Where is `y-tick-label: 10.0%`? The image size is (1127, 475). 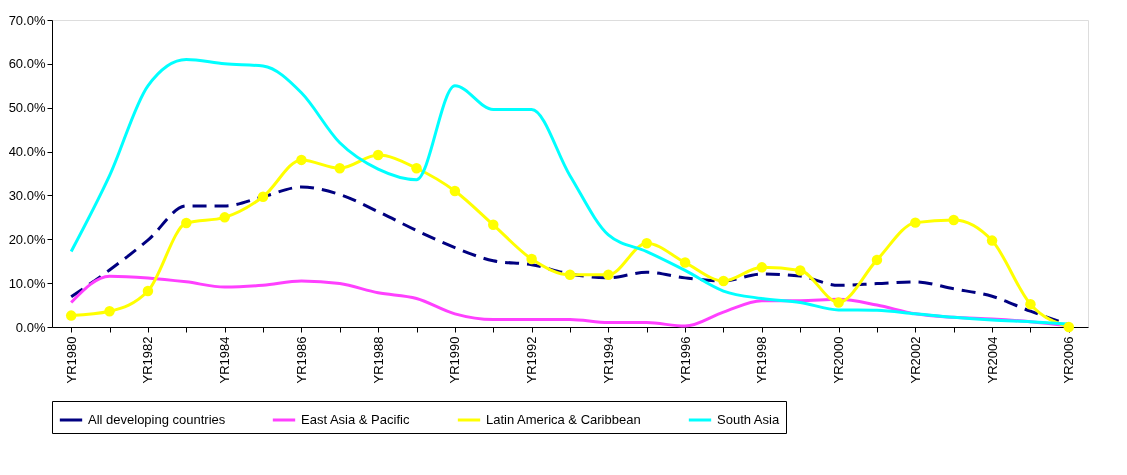 y-tick-label: 10.0% is located at coordinates (27, 283).